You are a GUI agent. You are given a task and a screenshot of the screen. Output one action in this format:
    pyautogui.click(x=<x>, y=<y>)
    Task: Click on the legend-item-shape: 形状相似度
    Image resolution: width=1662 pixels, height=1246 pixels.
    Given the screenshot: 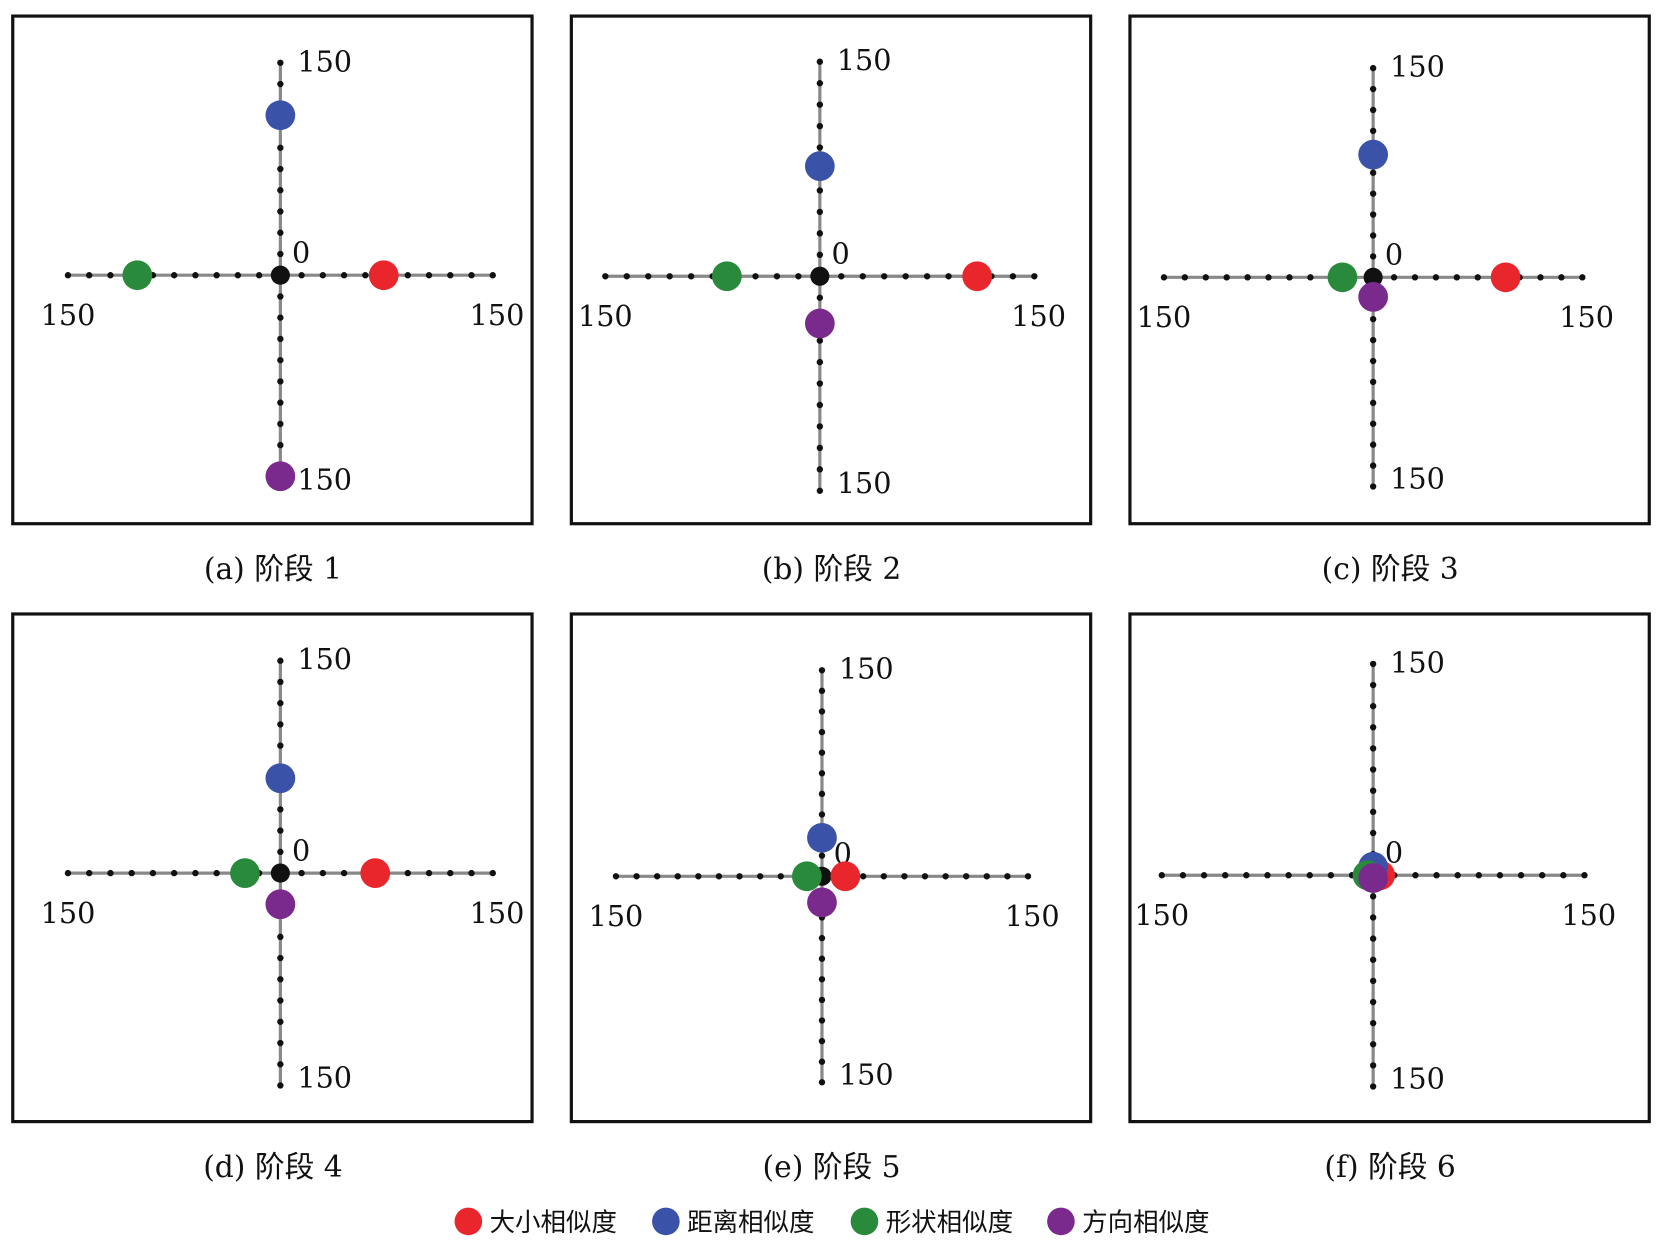 What is the action you would take?
    pyautogui.click(x=931, y=1222)
    